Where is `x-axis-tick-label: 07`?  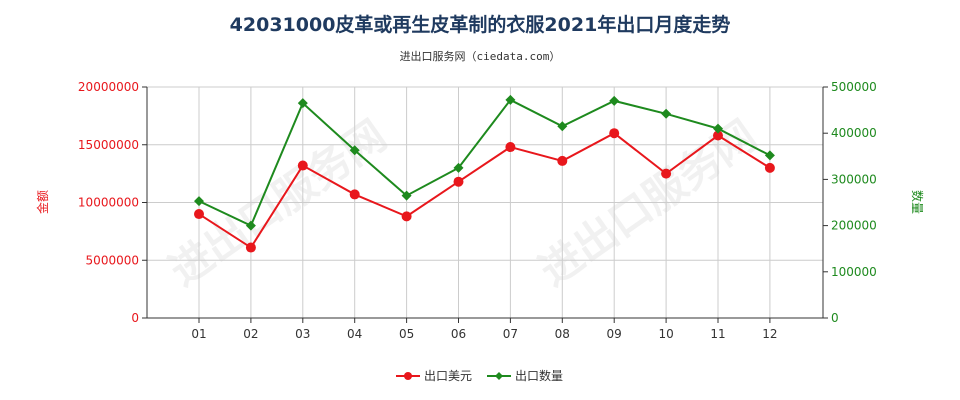 x-axis-tick-label: 07 is located at coordinates (510, 334).